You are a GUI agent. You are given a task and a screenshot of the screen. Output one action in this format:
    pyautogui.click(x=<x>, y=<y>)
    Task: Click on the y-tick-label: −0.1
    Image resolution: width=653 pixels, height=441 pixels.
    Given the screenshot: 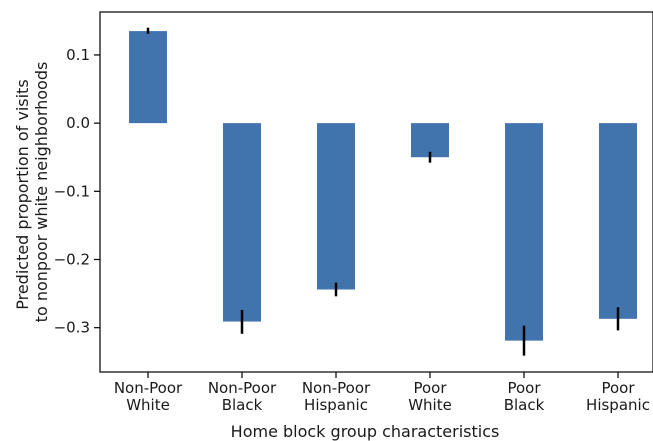 What is the action you would take?
    pyautogui.click(x=72, y=191)
    